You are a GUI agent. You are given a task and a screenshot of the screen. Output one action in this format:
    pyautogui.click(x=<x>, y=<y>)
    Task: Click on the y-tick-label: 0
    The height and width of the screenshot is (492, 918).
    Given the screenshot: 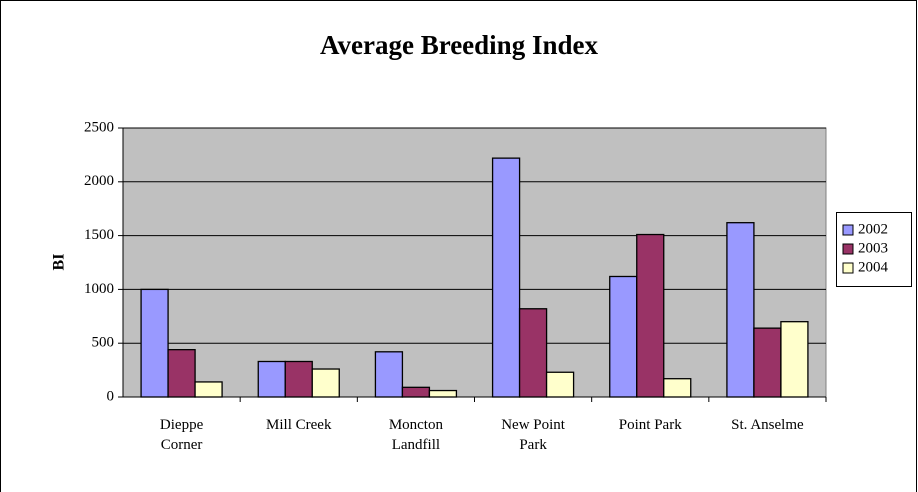 What is the action you would take?
    pyautogui.click(x=111, y=396)
    